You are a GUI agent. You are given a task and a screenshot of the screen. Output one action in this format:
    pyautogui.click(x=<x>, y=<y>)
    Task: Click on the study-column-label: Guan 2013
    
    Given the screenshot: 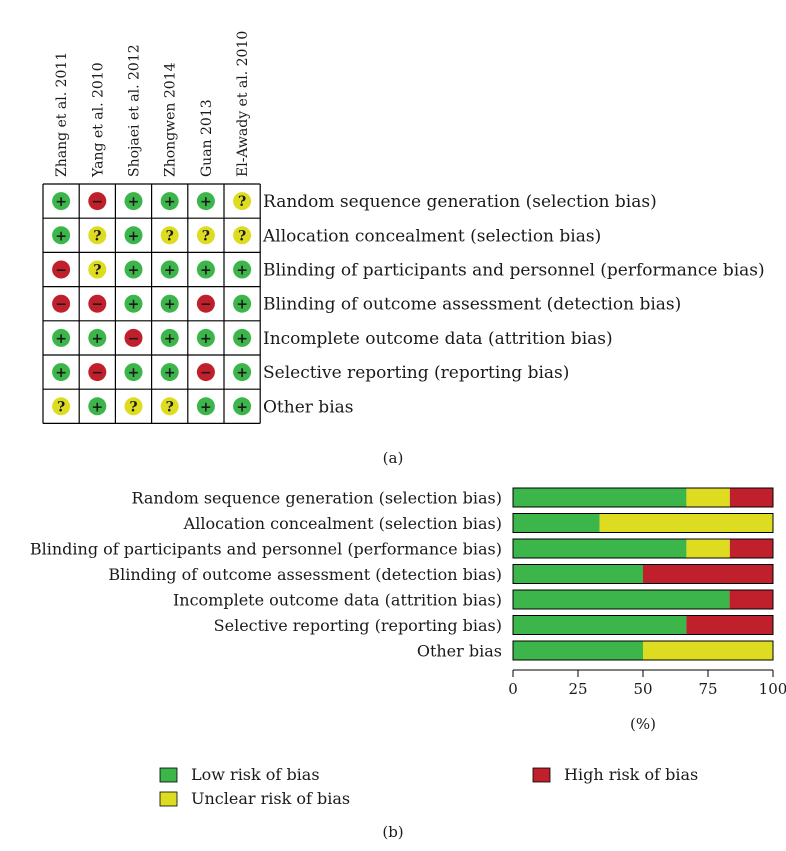 What is the action you would take?
    pyautogui.click(x=207, y=138)
    